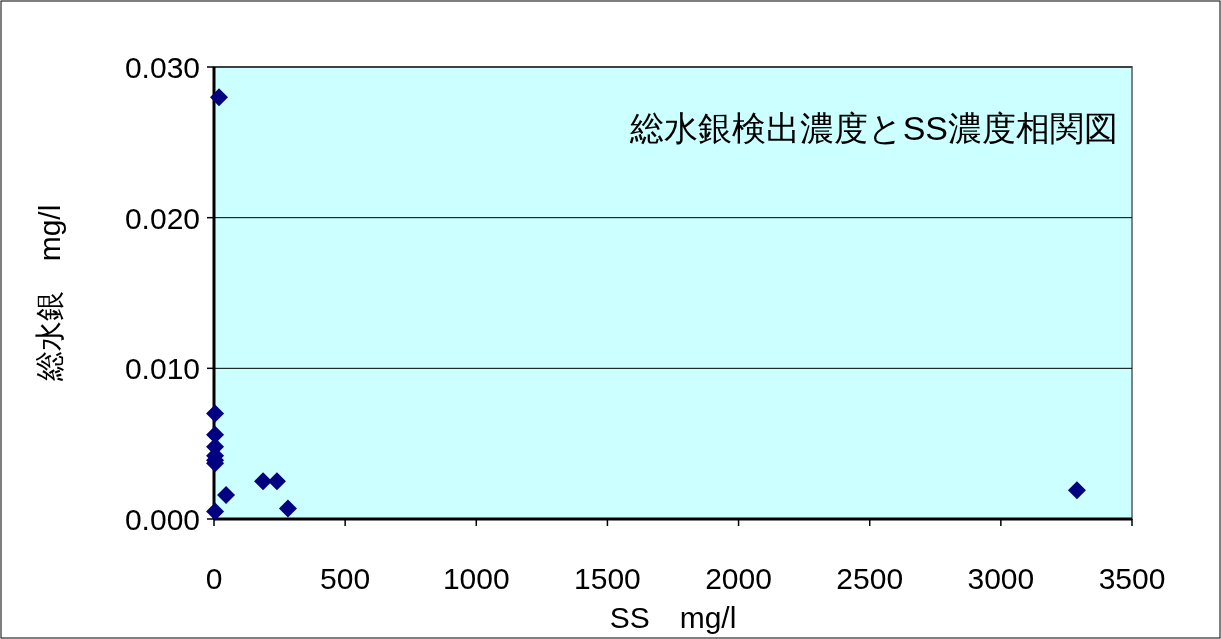 This screenshot has height=639, width=1221. I want to click on x-tick-label: 0, so click(214, 578).